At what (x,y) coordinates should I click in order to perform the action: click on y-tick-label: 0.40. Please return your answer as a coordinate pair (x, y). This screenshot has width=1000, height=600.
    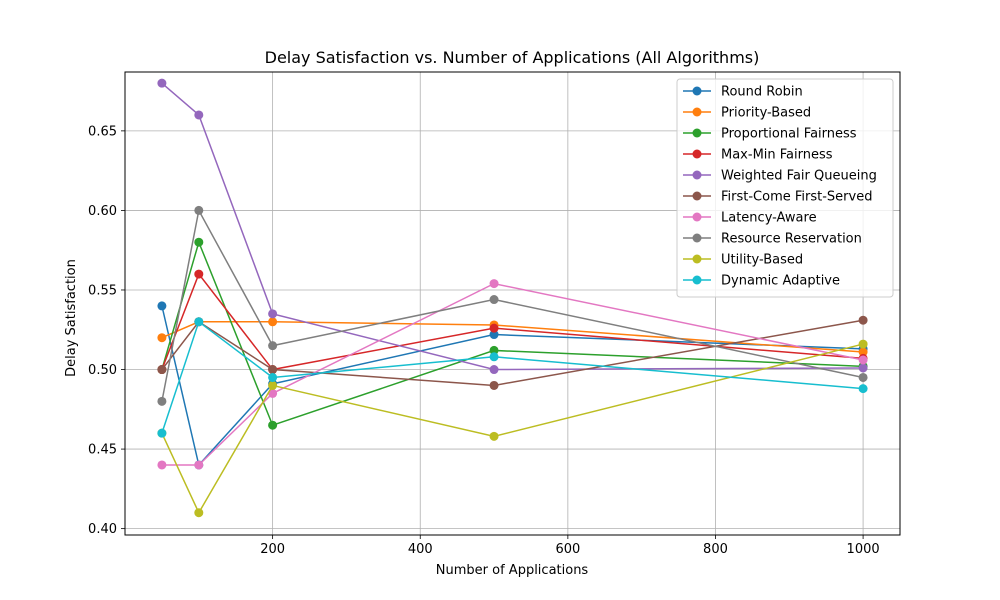
    Looking at the image, I should click on (102, 529).